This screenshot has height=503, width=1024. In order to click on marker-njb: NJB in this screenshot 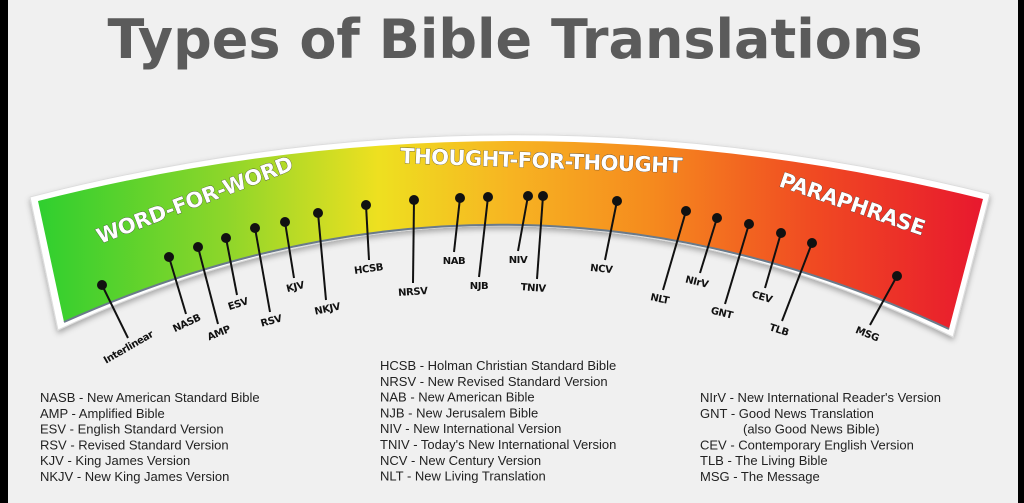, I will do `click(481, 242)`.